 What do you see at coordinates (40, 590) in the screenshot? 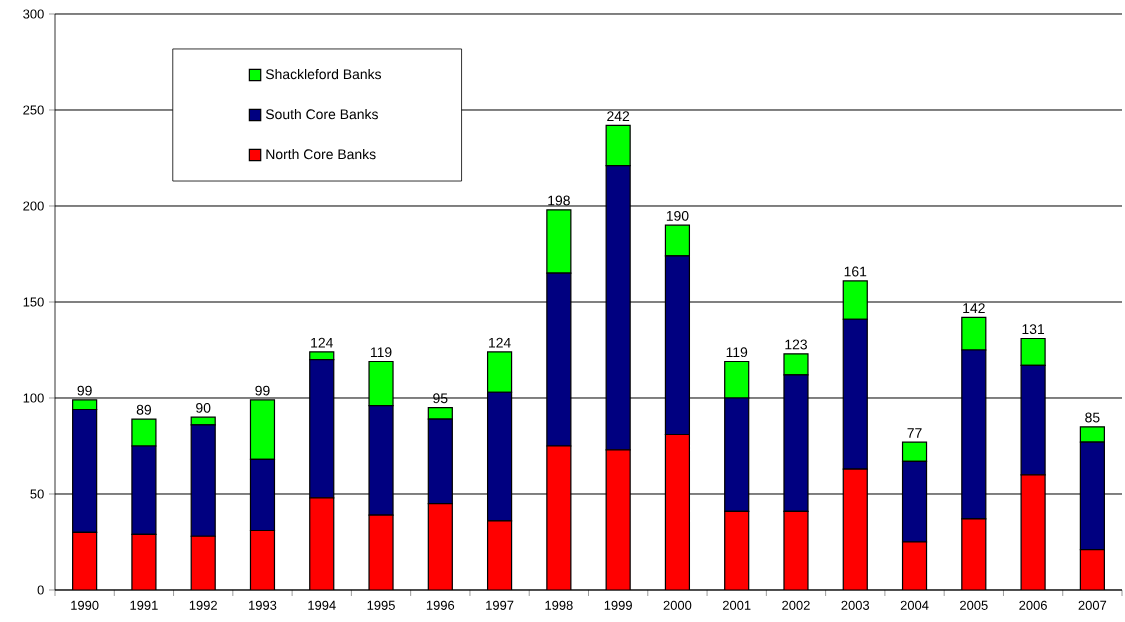
I see `y-tick-label: 0` at bounding box center [40, 590].